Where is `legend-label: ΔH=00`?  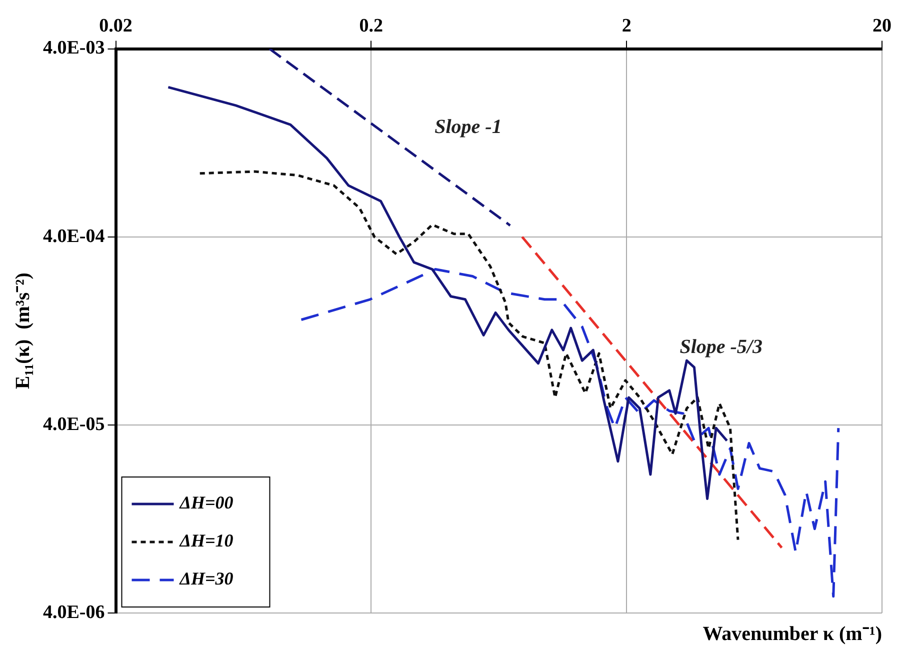
legend-label: ΔH=00 is located at coordinates (206, 502).